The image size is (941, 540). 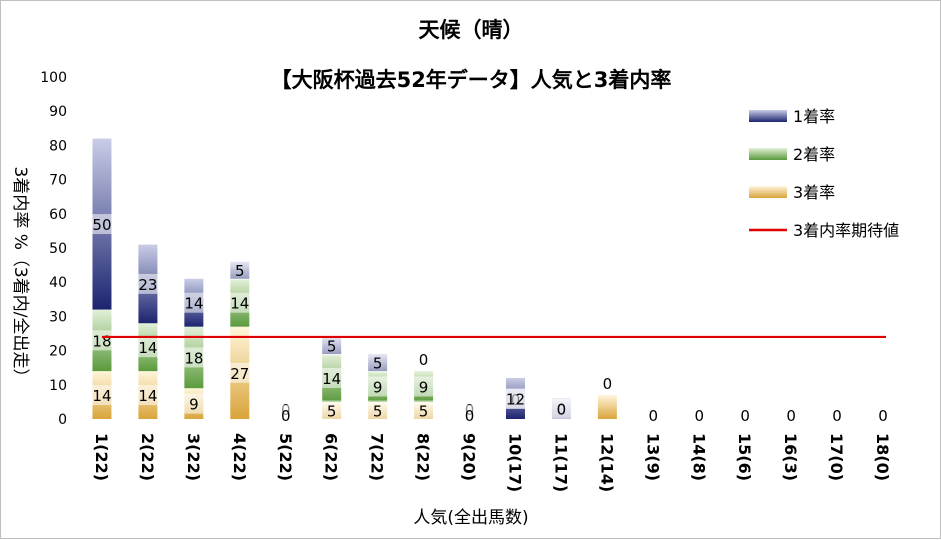 I want to click on y-tick-label: 40, so click(x=58, y=283).